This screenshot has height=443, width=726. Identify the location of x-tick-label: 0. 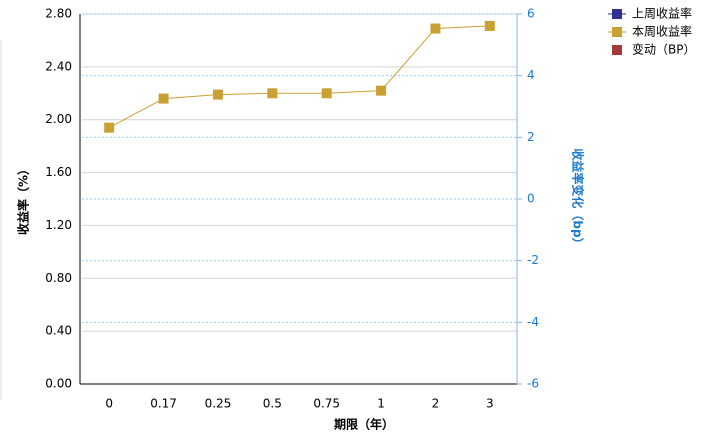
(109, 404).